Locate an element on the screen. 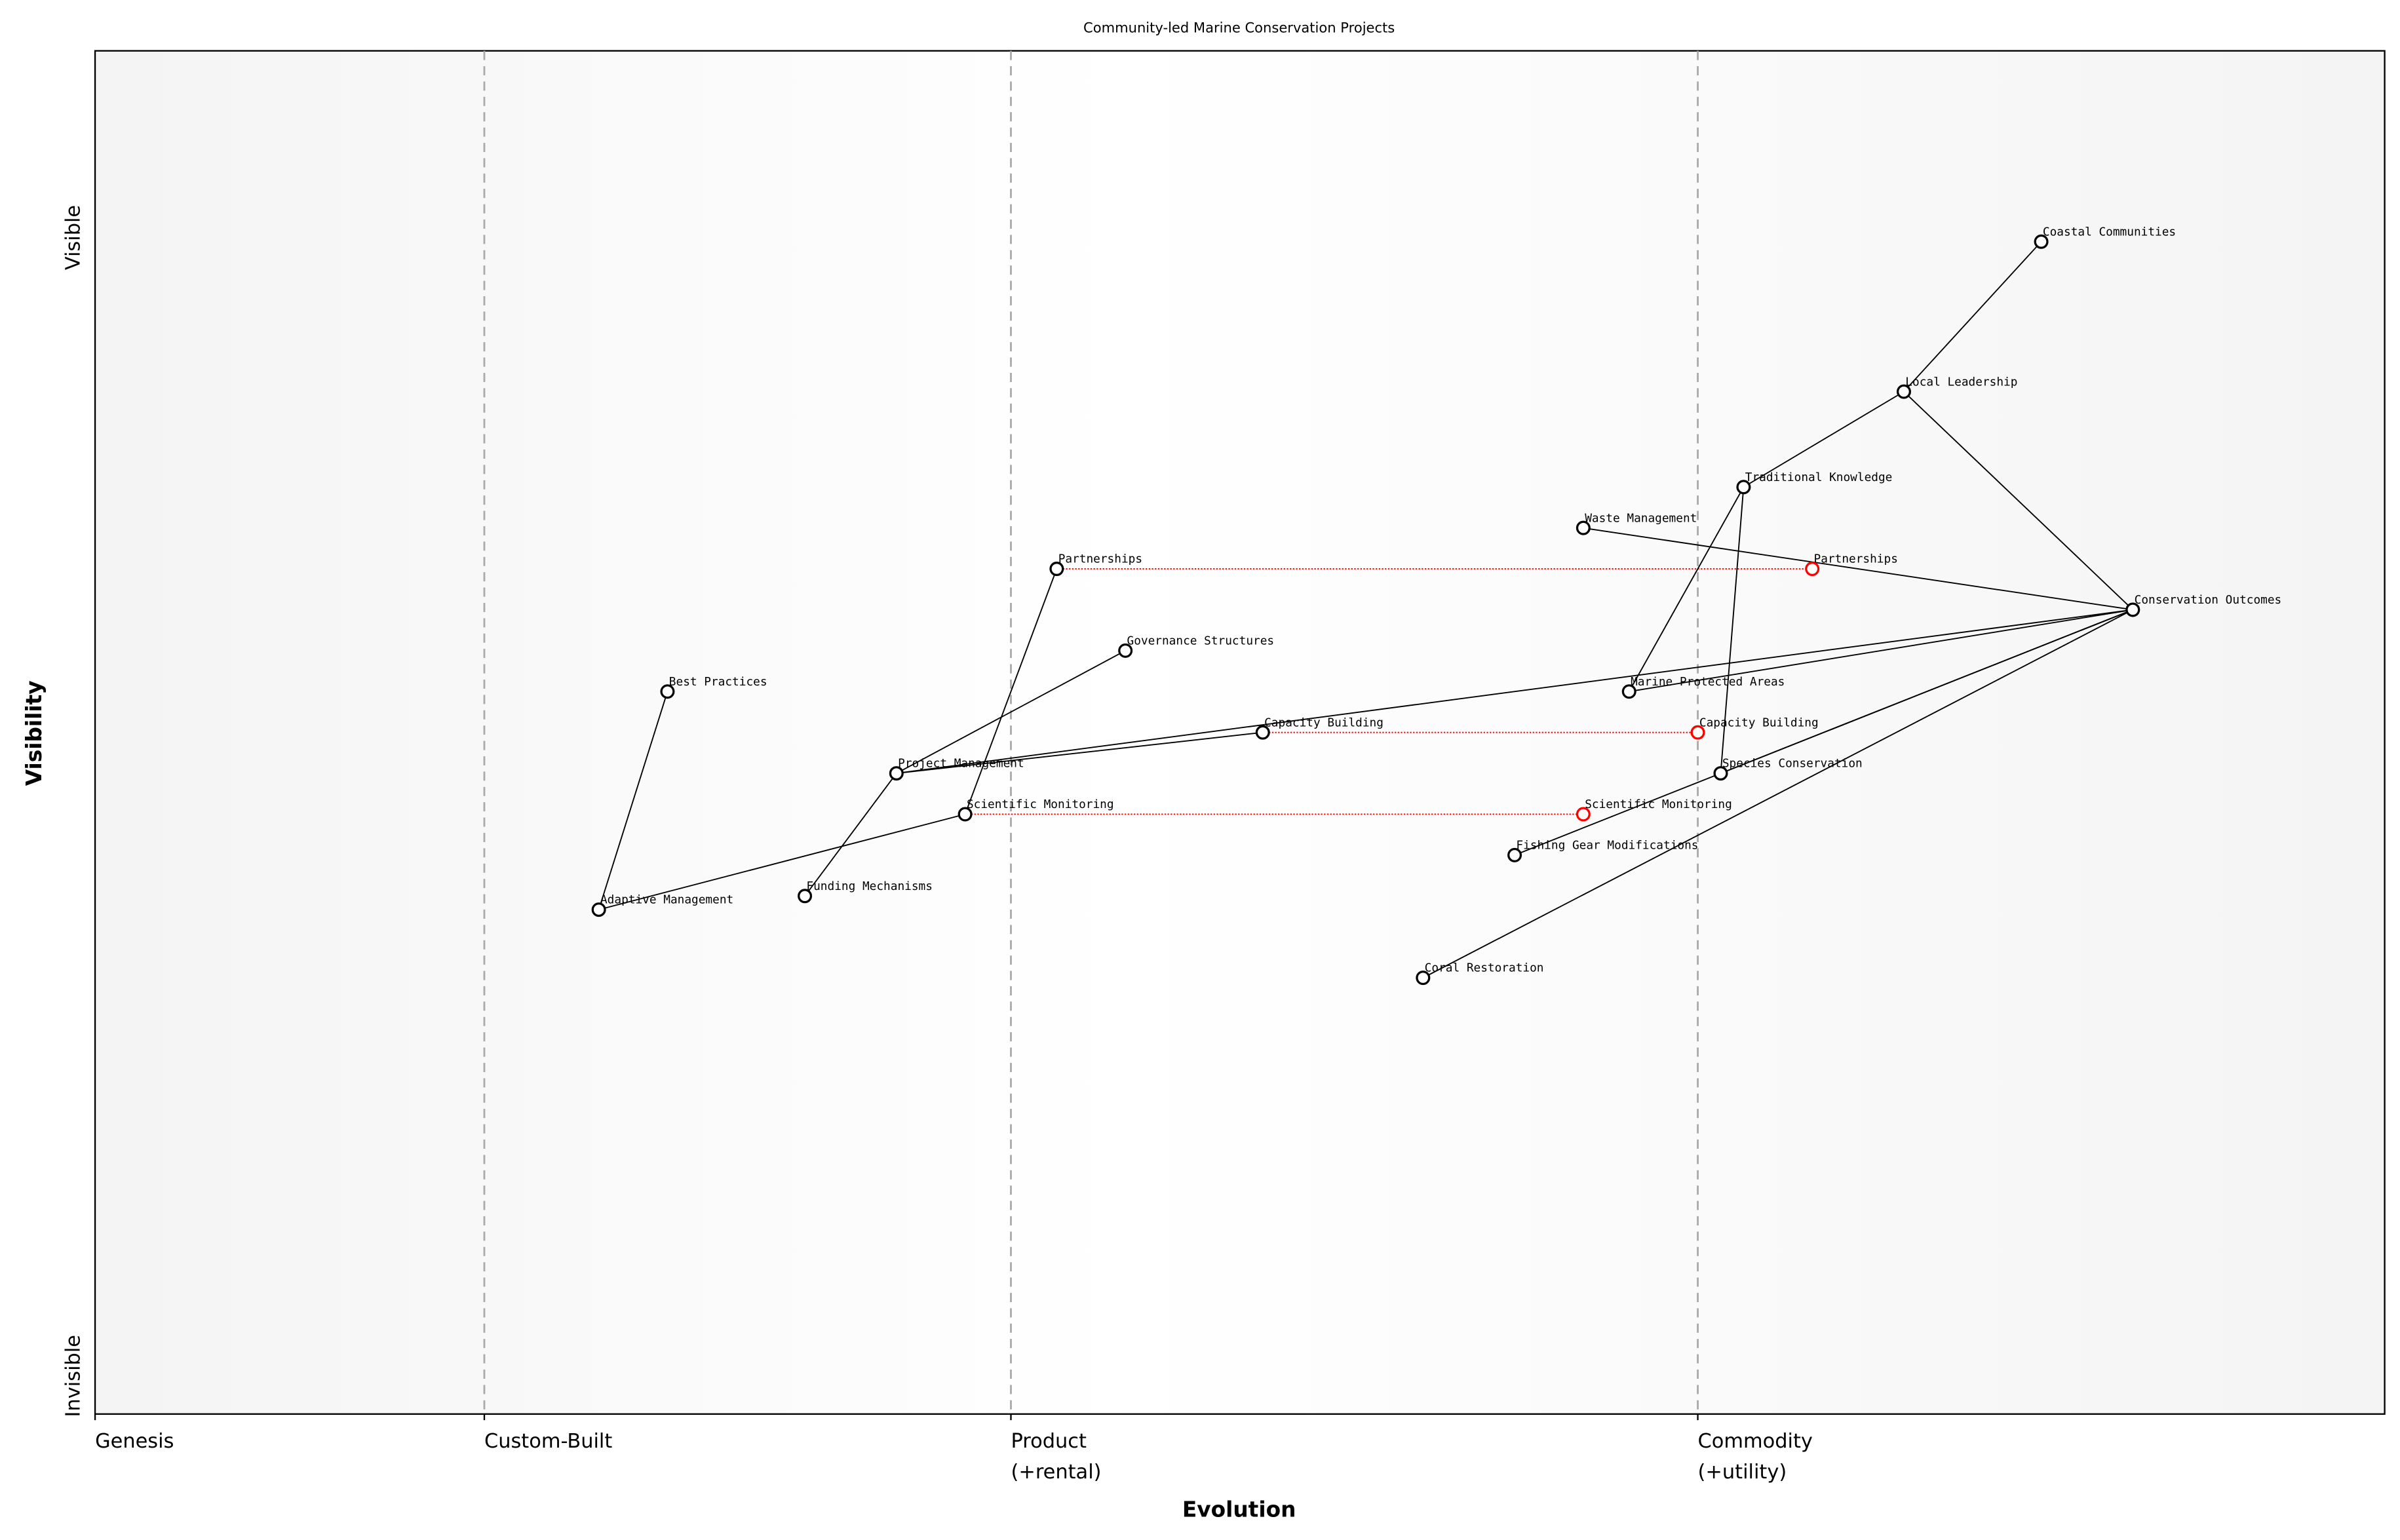 The image size is (2400, 1540). component-label: Scientific Monitoring is located at coordinates (1040, 804).